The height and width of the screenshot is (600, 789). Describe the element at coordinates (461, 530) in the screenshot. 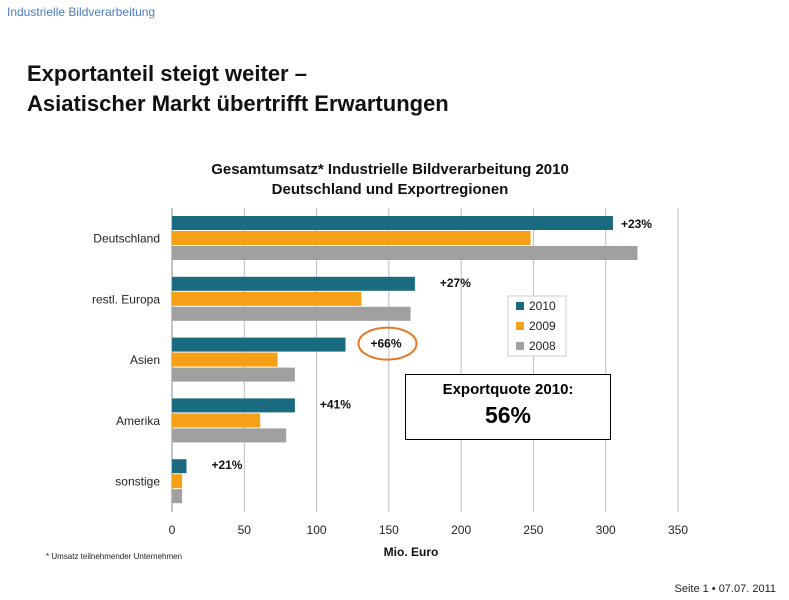

I see `x-tick-label: 200` at that location.